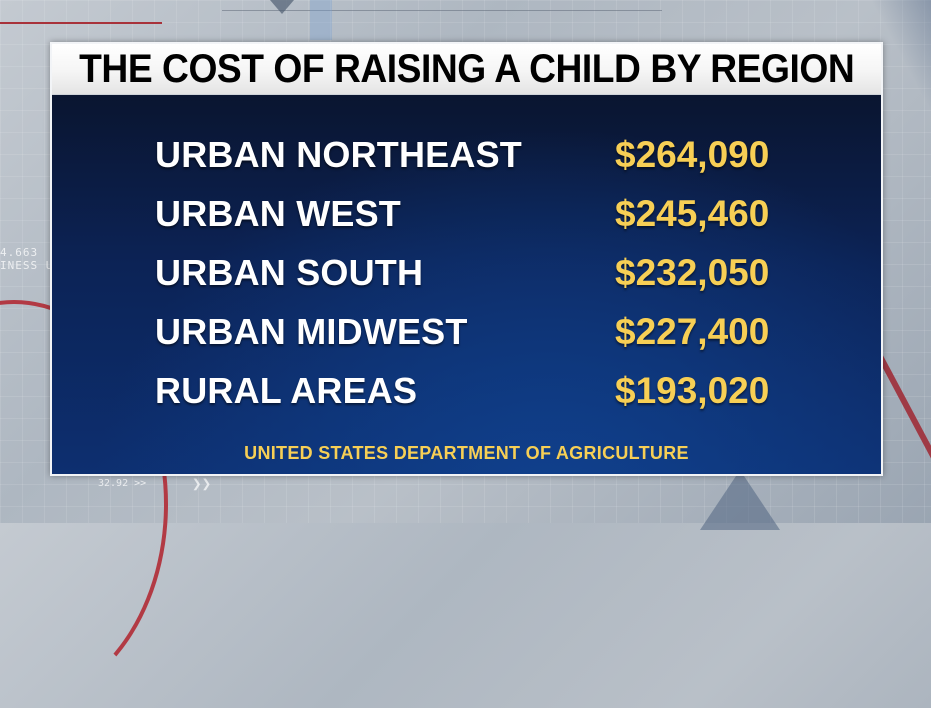 This screenshot has height=708, width=931. I want to click on cost-row: URBAN SOUTH $232,050, so click(475, 272).